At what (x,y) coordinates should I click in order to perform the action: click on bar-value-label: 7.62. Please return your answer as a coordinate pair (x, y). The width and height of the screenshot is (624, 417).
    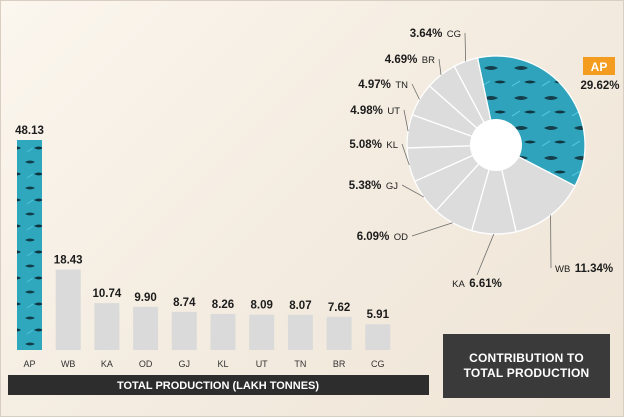
    Looking at the image, I should click on (339, 308).